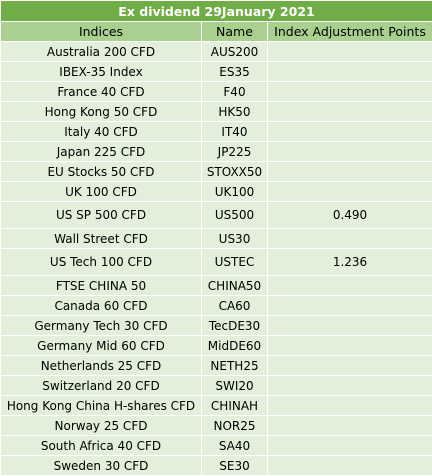  Describe the element at coordinates (235, 346) in the screenshot. I see `cell-symbol: MidDE60` at that location.